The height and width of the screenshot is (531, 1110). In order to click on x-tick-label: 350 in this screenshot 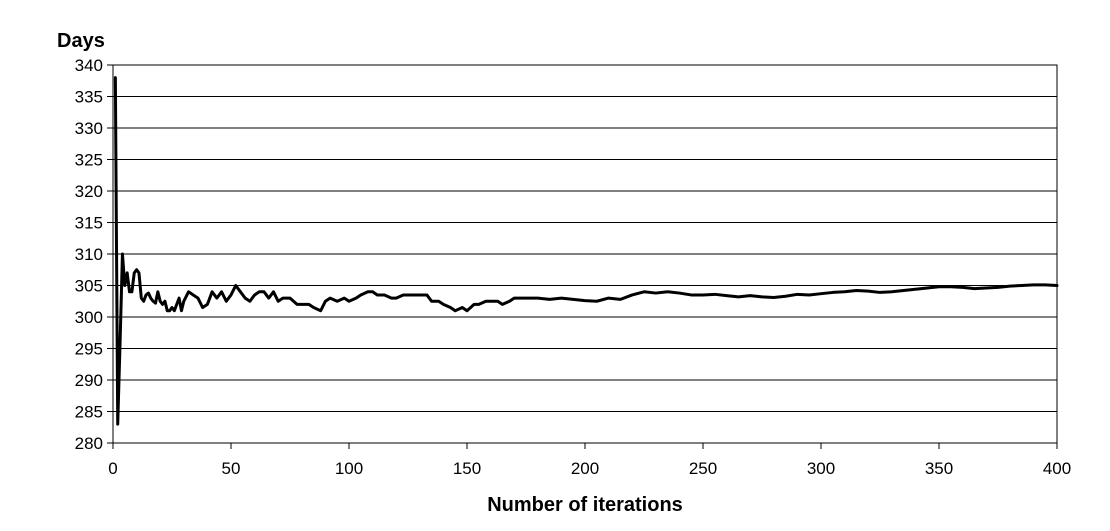, I will do `click(939, 468)`.